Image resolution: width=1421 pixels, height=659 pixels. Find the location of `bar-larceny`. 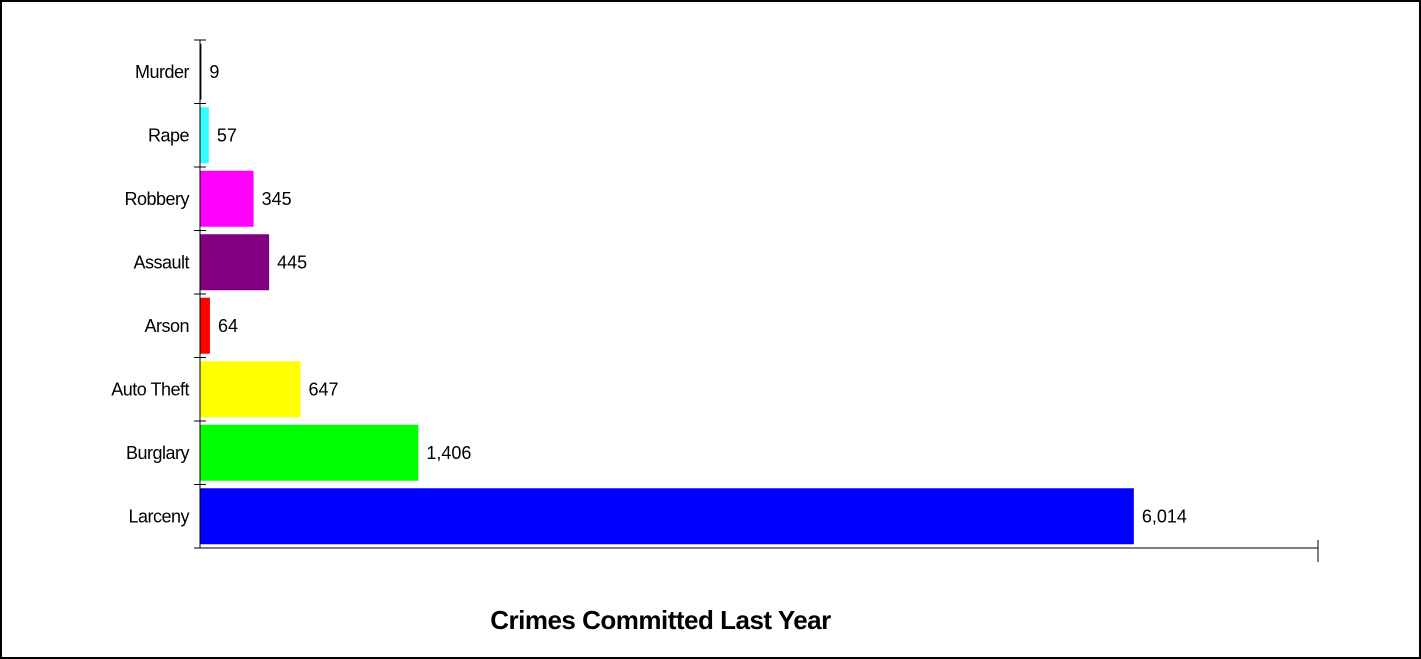

bar-larceny is located at coordinates (667, 516).